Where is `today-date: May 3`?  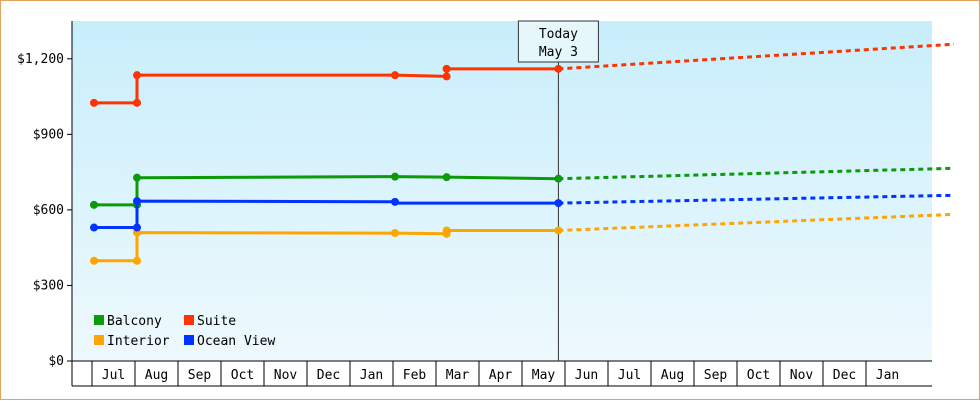
today-date: May 3 is located at coordinates (558, 52).